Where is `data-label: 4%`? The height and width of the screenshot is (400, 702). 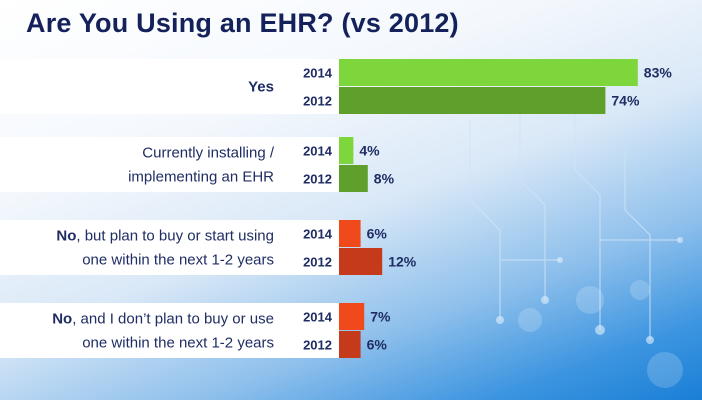
data-label: 4% is located at coordinates (369, 151).